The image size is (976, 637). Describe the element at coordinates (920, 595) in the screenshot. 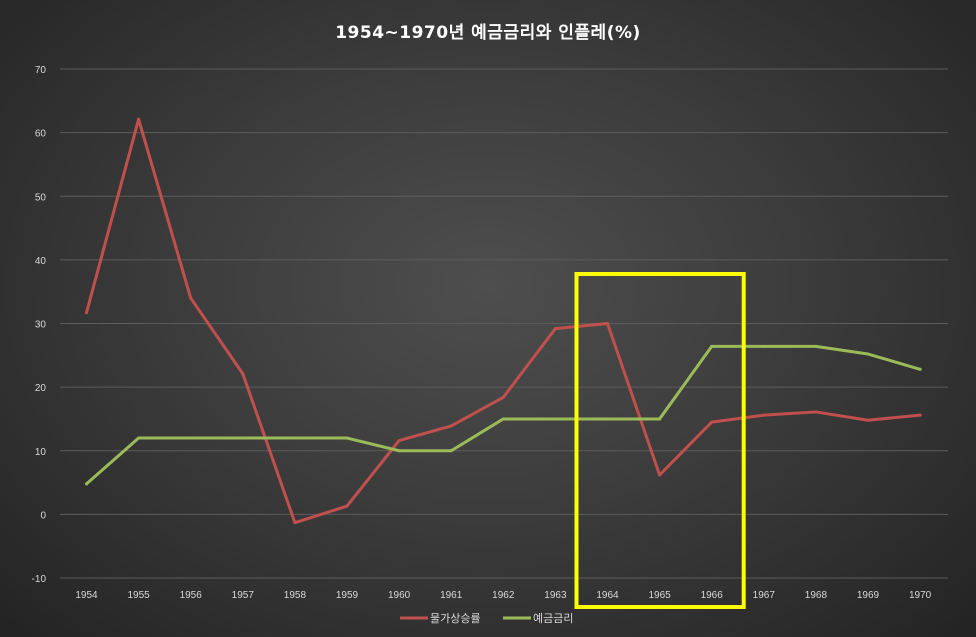

I see `x-tick-label: 1970` at that location.